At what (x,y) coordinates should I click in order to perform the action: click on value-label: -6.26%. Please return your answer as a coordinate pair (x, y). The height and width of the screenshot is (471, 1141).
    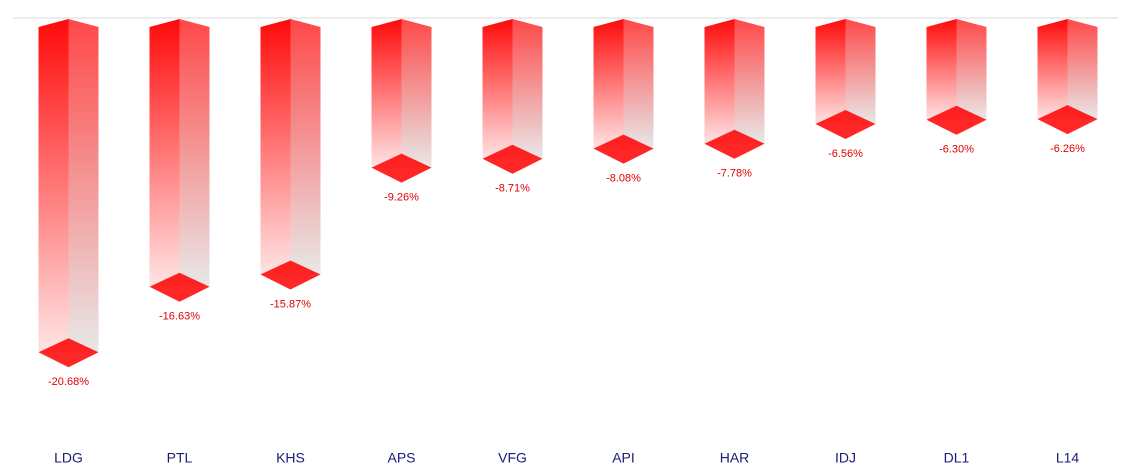
    Looking at the image, I should click on (1067, 149).